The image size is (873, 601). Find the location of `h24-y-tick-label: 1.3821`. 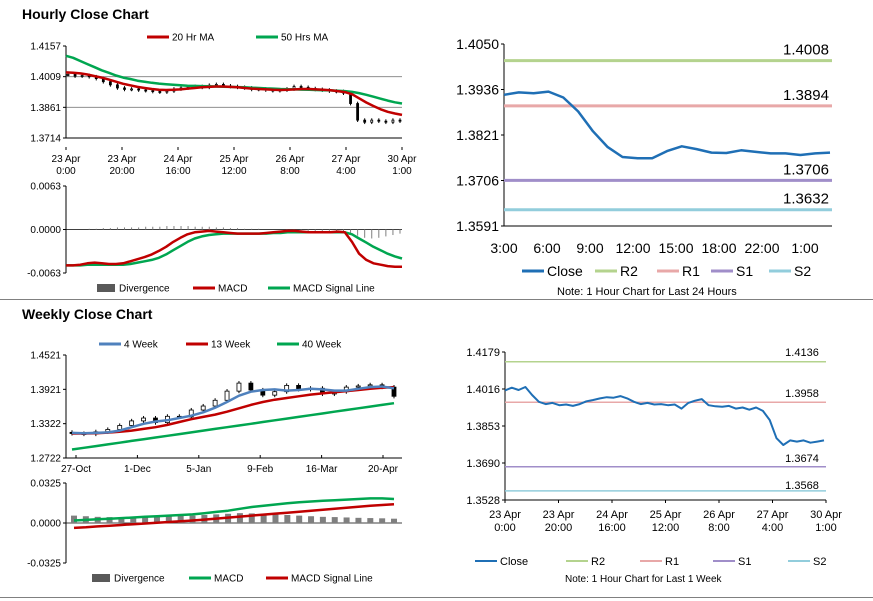

h24-y-tick-label: 1.3821 is located at coordinates (477, 135).